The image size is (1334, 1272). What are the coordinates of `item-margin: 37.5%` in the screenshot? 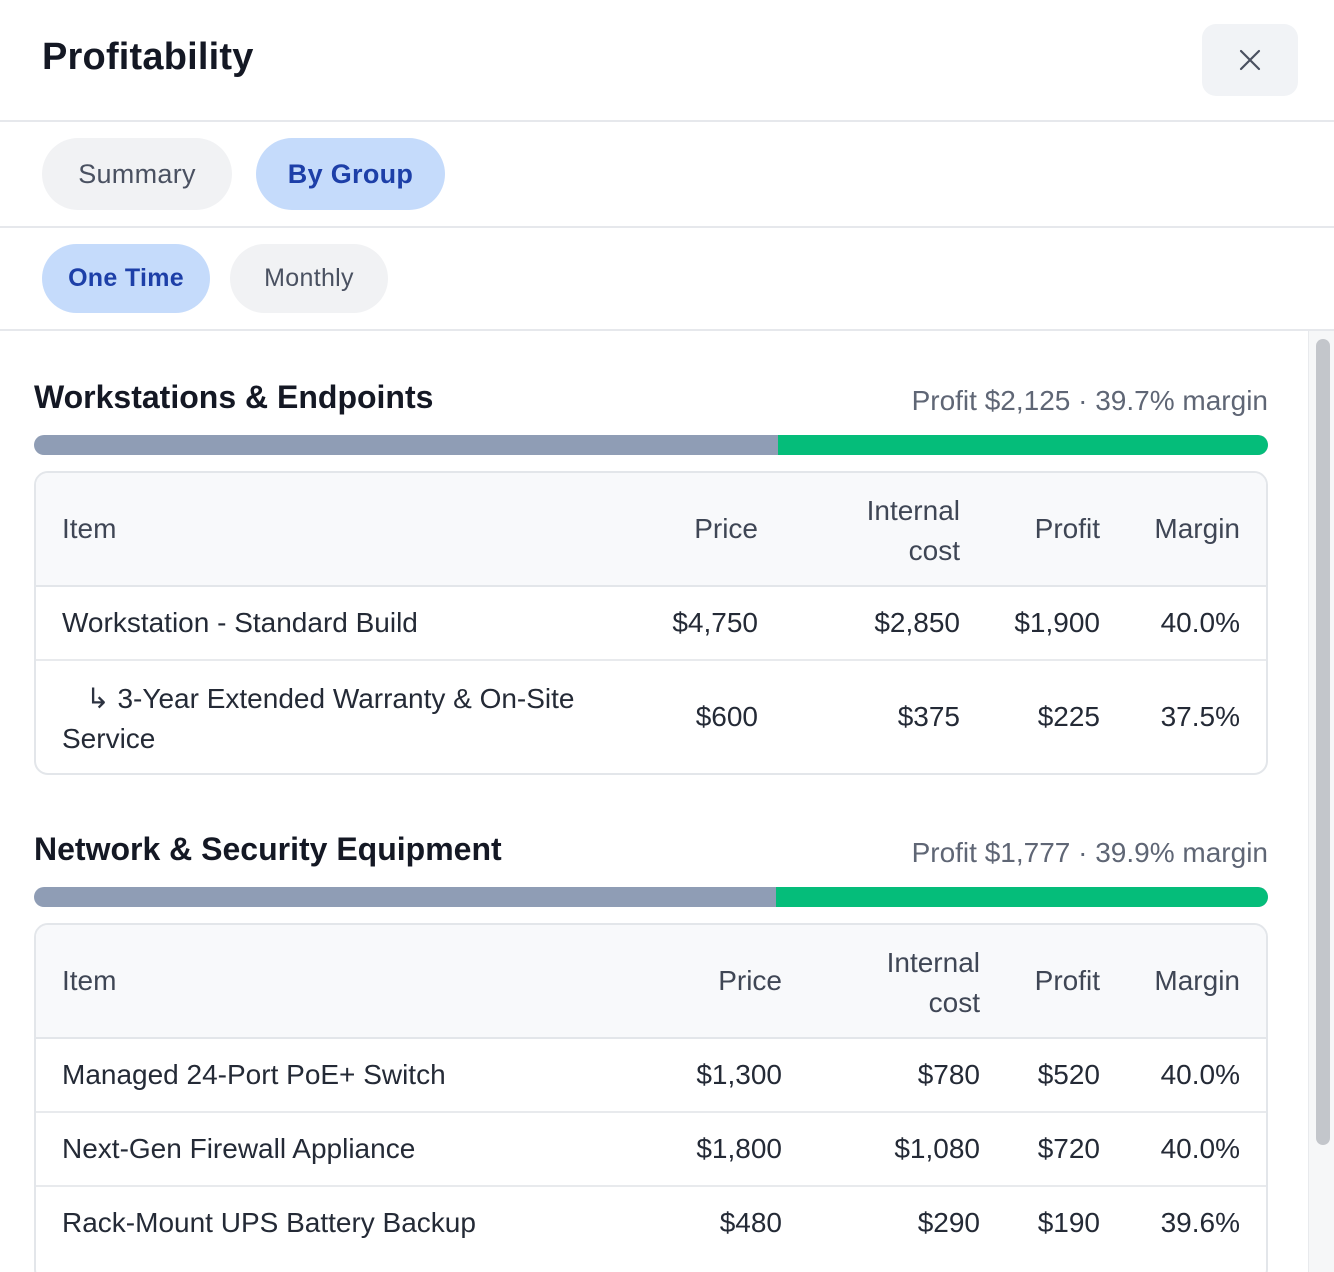 It's located at (1200, 716).